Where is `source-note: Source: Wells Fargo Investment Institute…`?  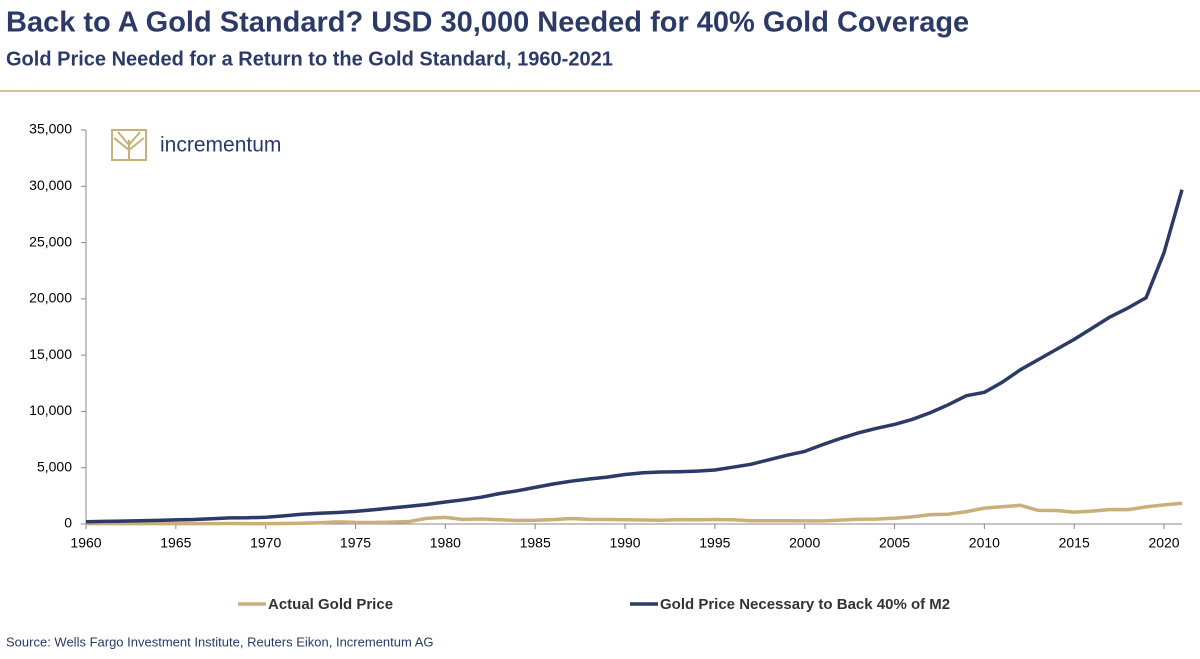
source-note: Source: Wells Fargo Investment Institute… is located at coordinates (220, 641).